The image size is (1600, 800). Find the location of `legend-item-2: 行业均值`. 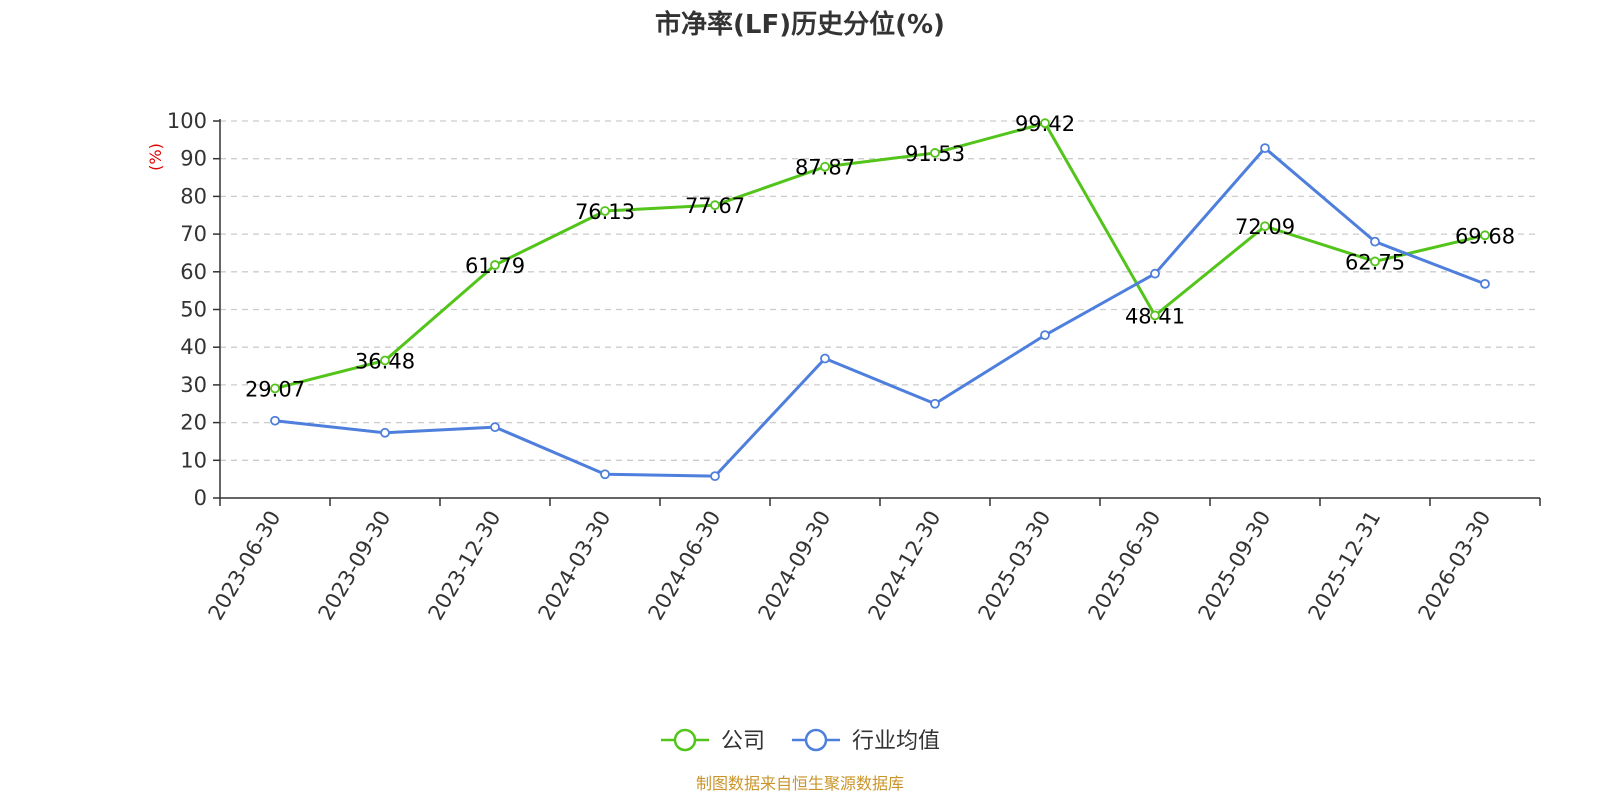

legend-item-2: 行业均值 is located at coordinates (866, 741).